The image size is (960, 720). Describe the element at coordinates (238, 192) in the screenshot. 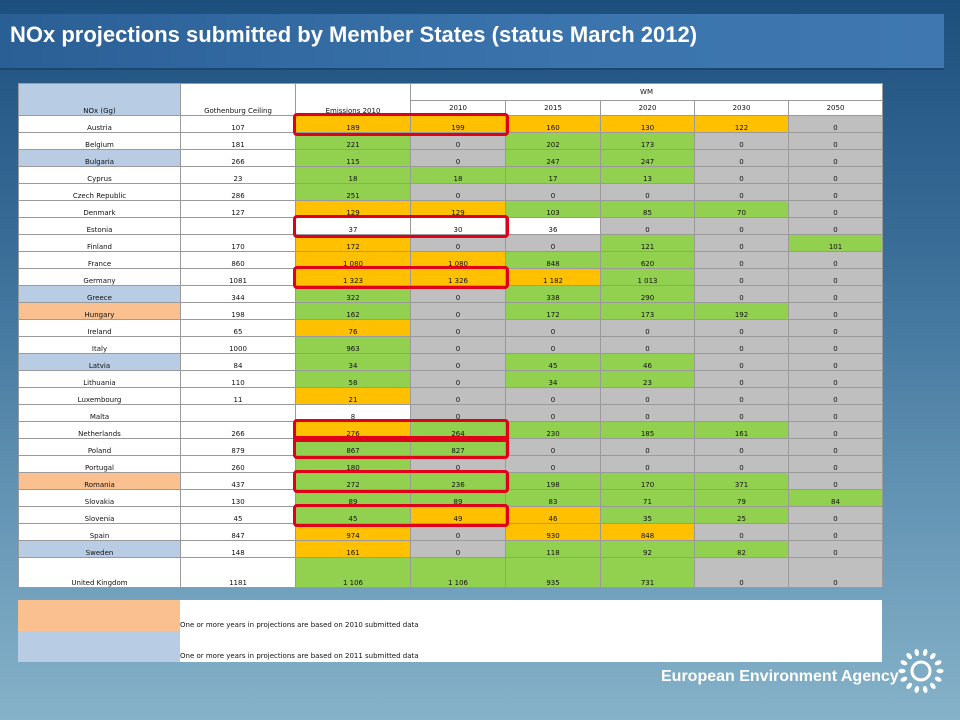

I see `ceiling-cell: 286` at that location.